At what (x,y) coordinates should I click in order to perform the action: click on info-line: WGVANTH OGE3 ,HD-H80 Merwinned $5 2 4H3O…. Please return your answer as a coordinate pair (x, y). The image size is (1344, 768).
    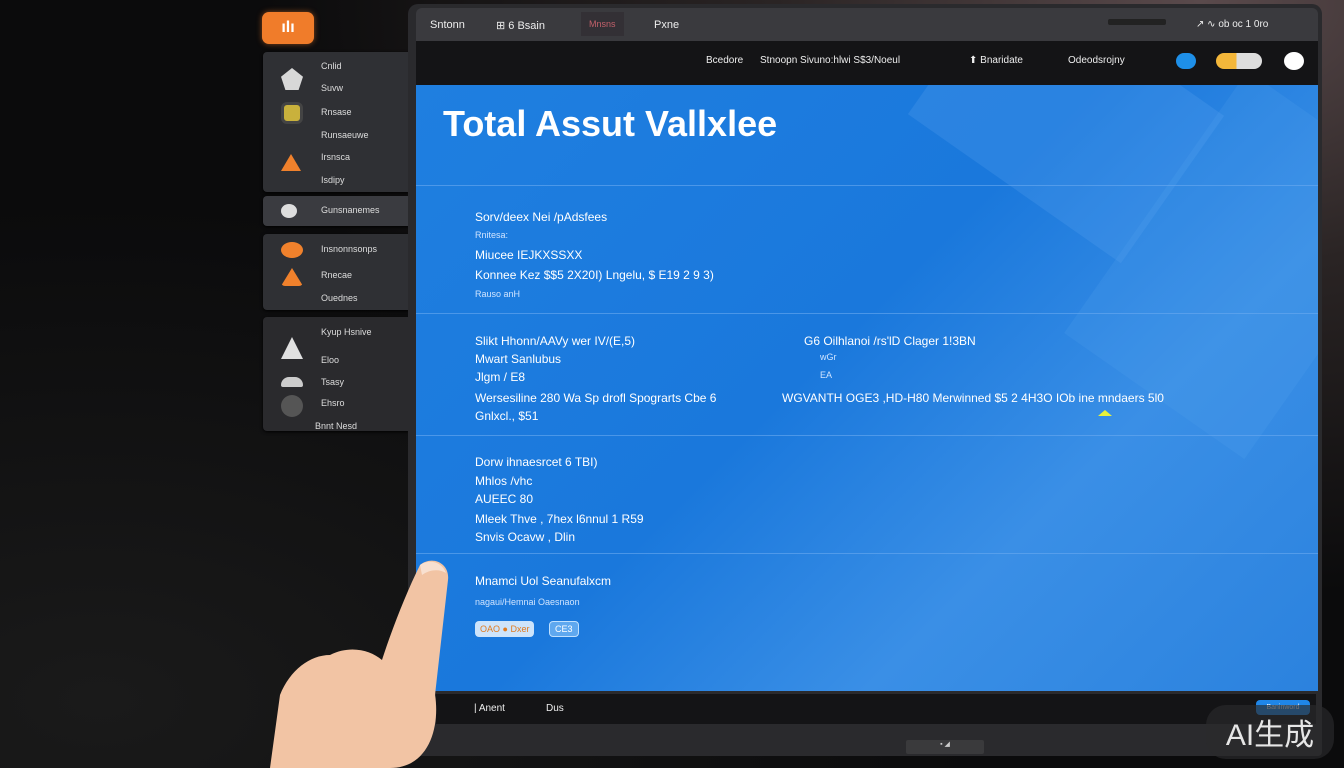
    Looking at the image, I should click on (973, 398).